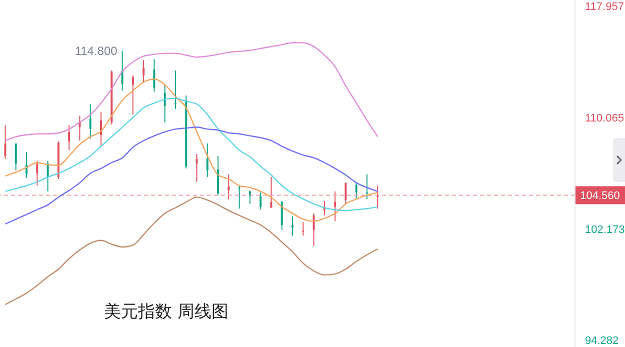 The image size is (625, 347). I want to click on y-tick-label: 117.957, so click(604, 7).